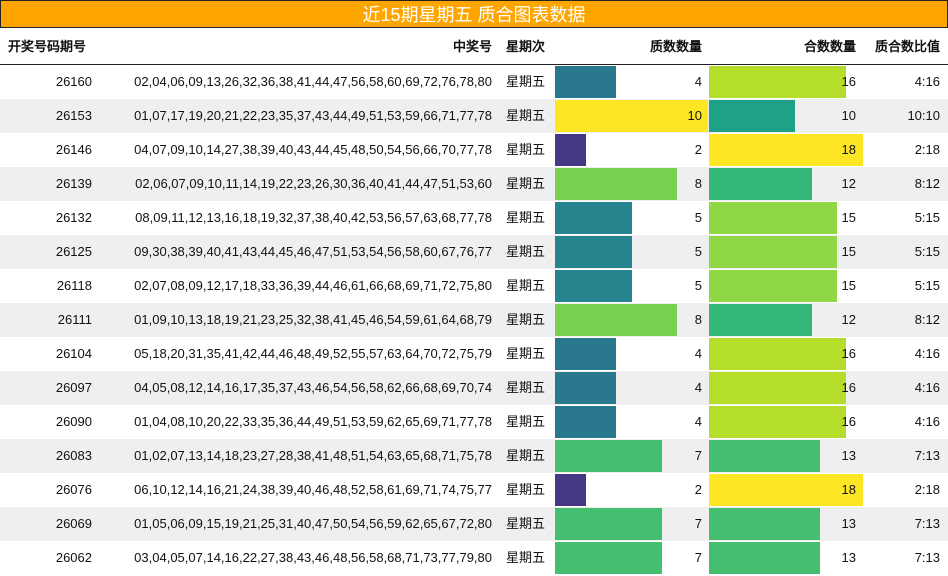 The width and height of the screenshot is (948, 576). Describe the element at coordinates (848, 115) in the screenshot. I see `composite-count: 10` at that location.